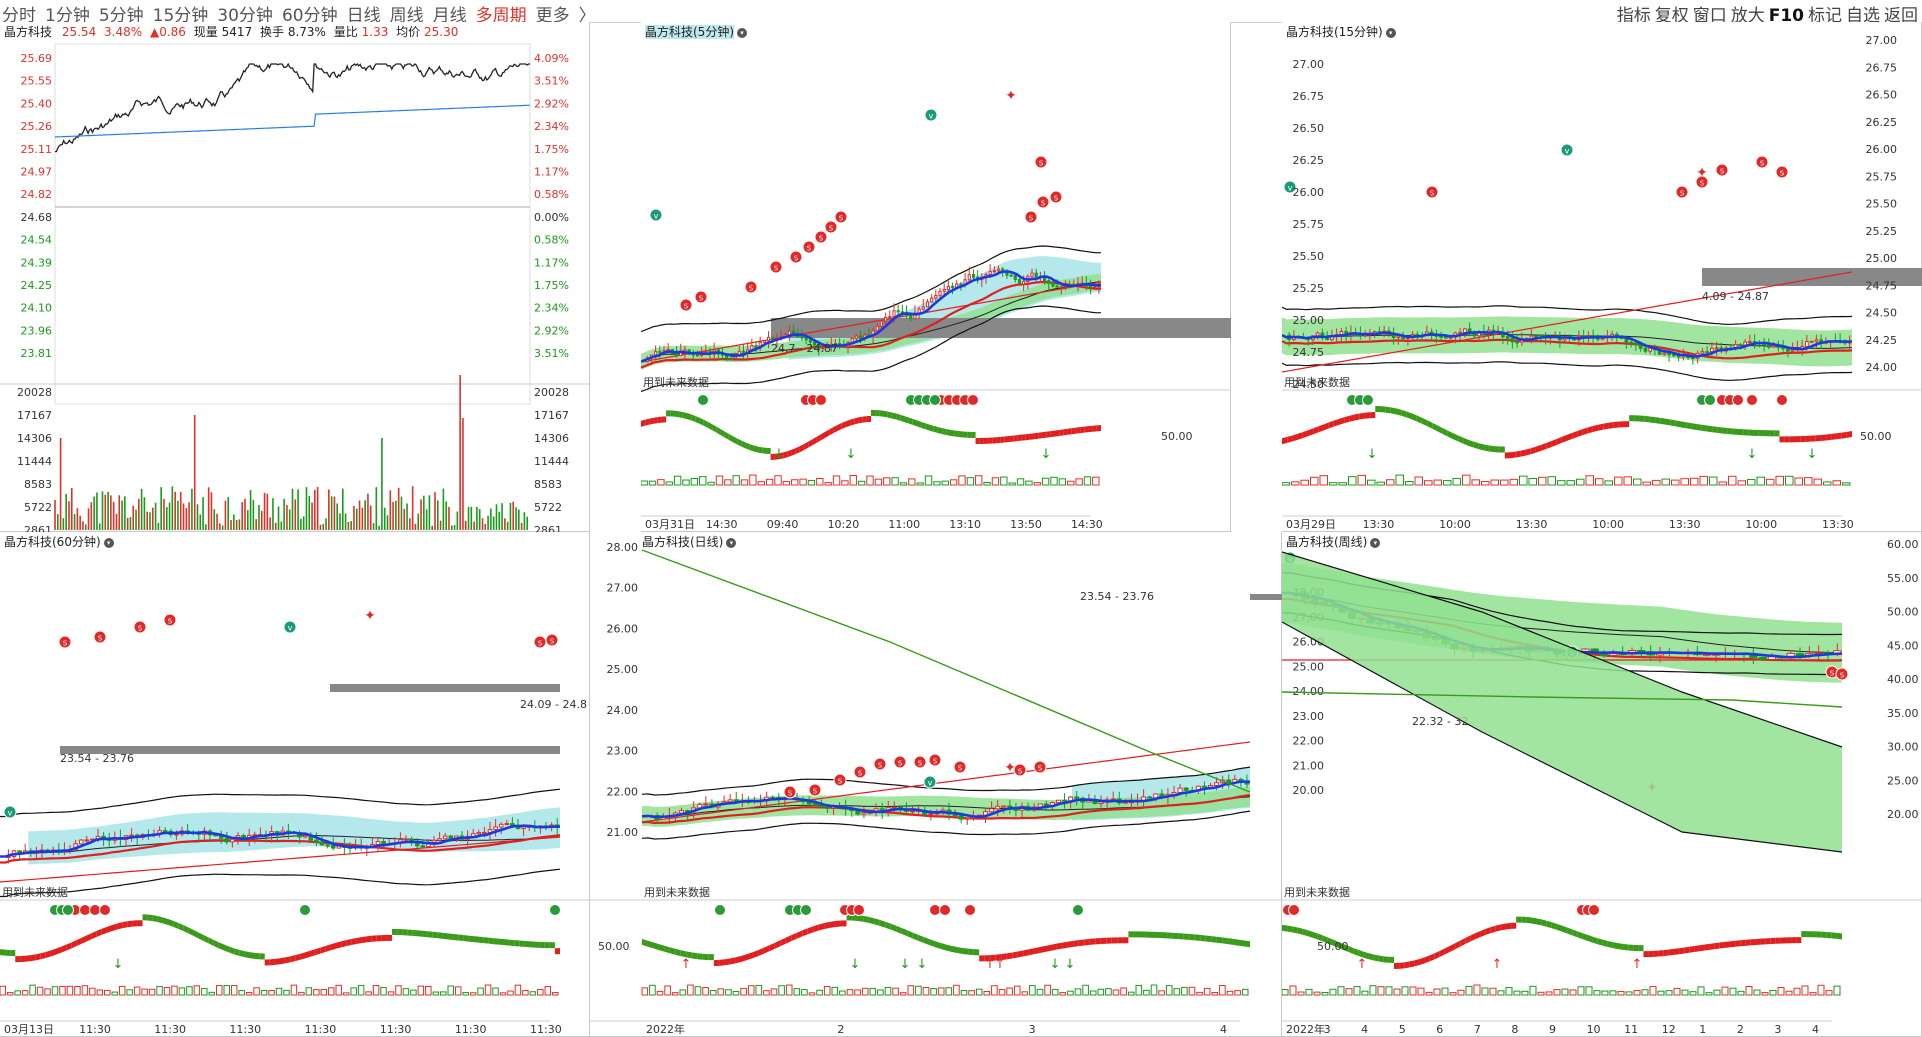  I want to click on price-tick: 25.00, so click(1882, 258).